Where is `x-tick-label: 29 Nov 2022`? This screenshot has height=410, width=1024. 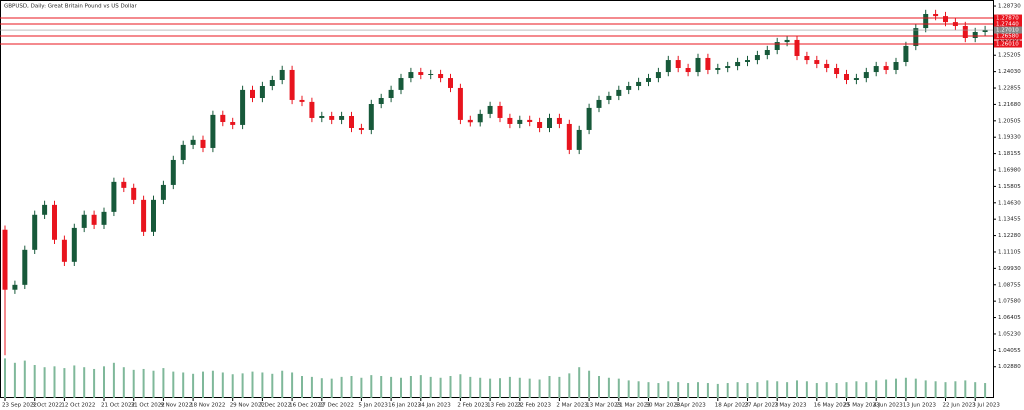 x-tick-label: 29 Nov 2022 is located at coordinates (247, 406).